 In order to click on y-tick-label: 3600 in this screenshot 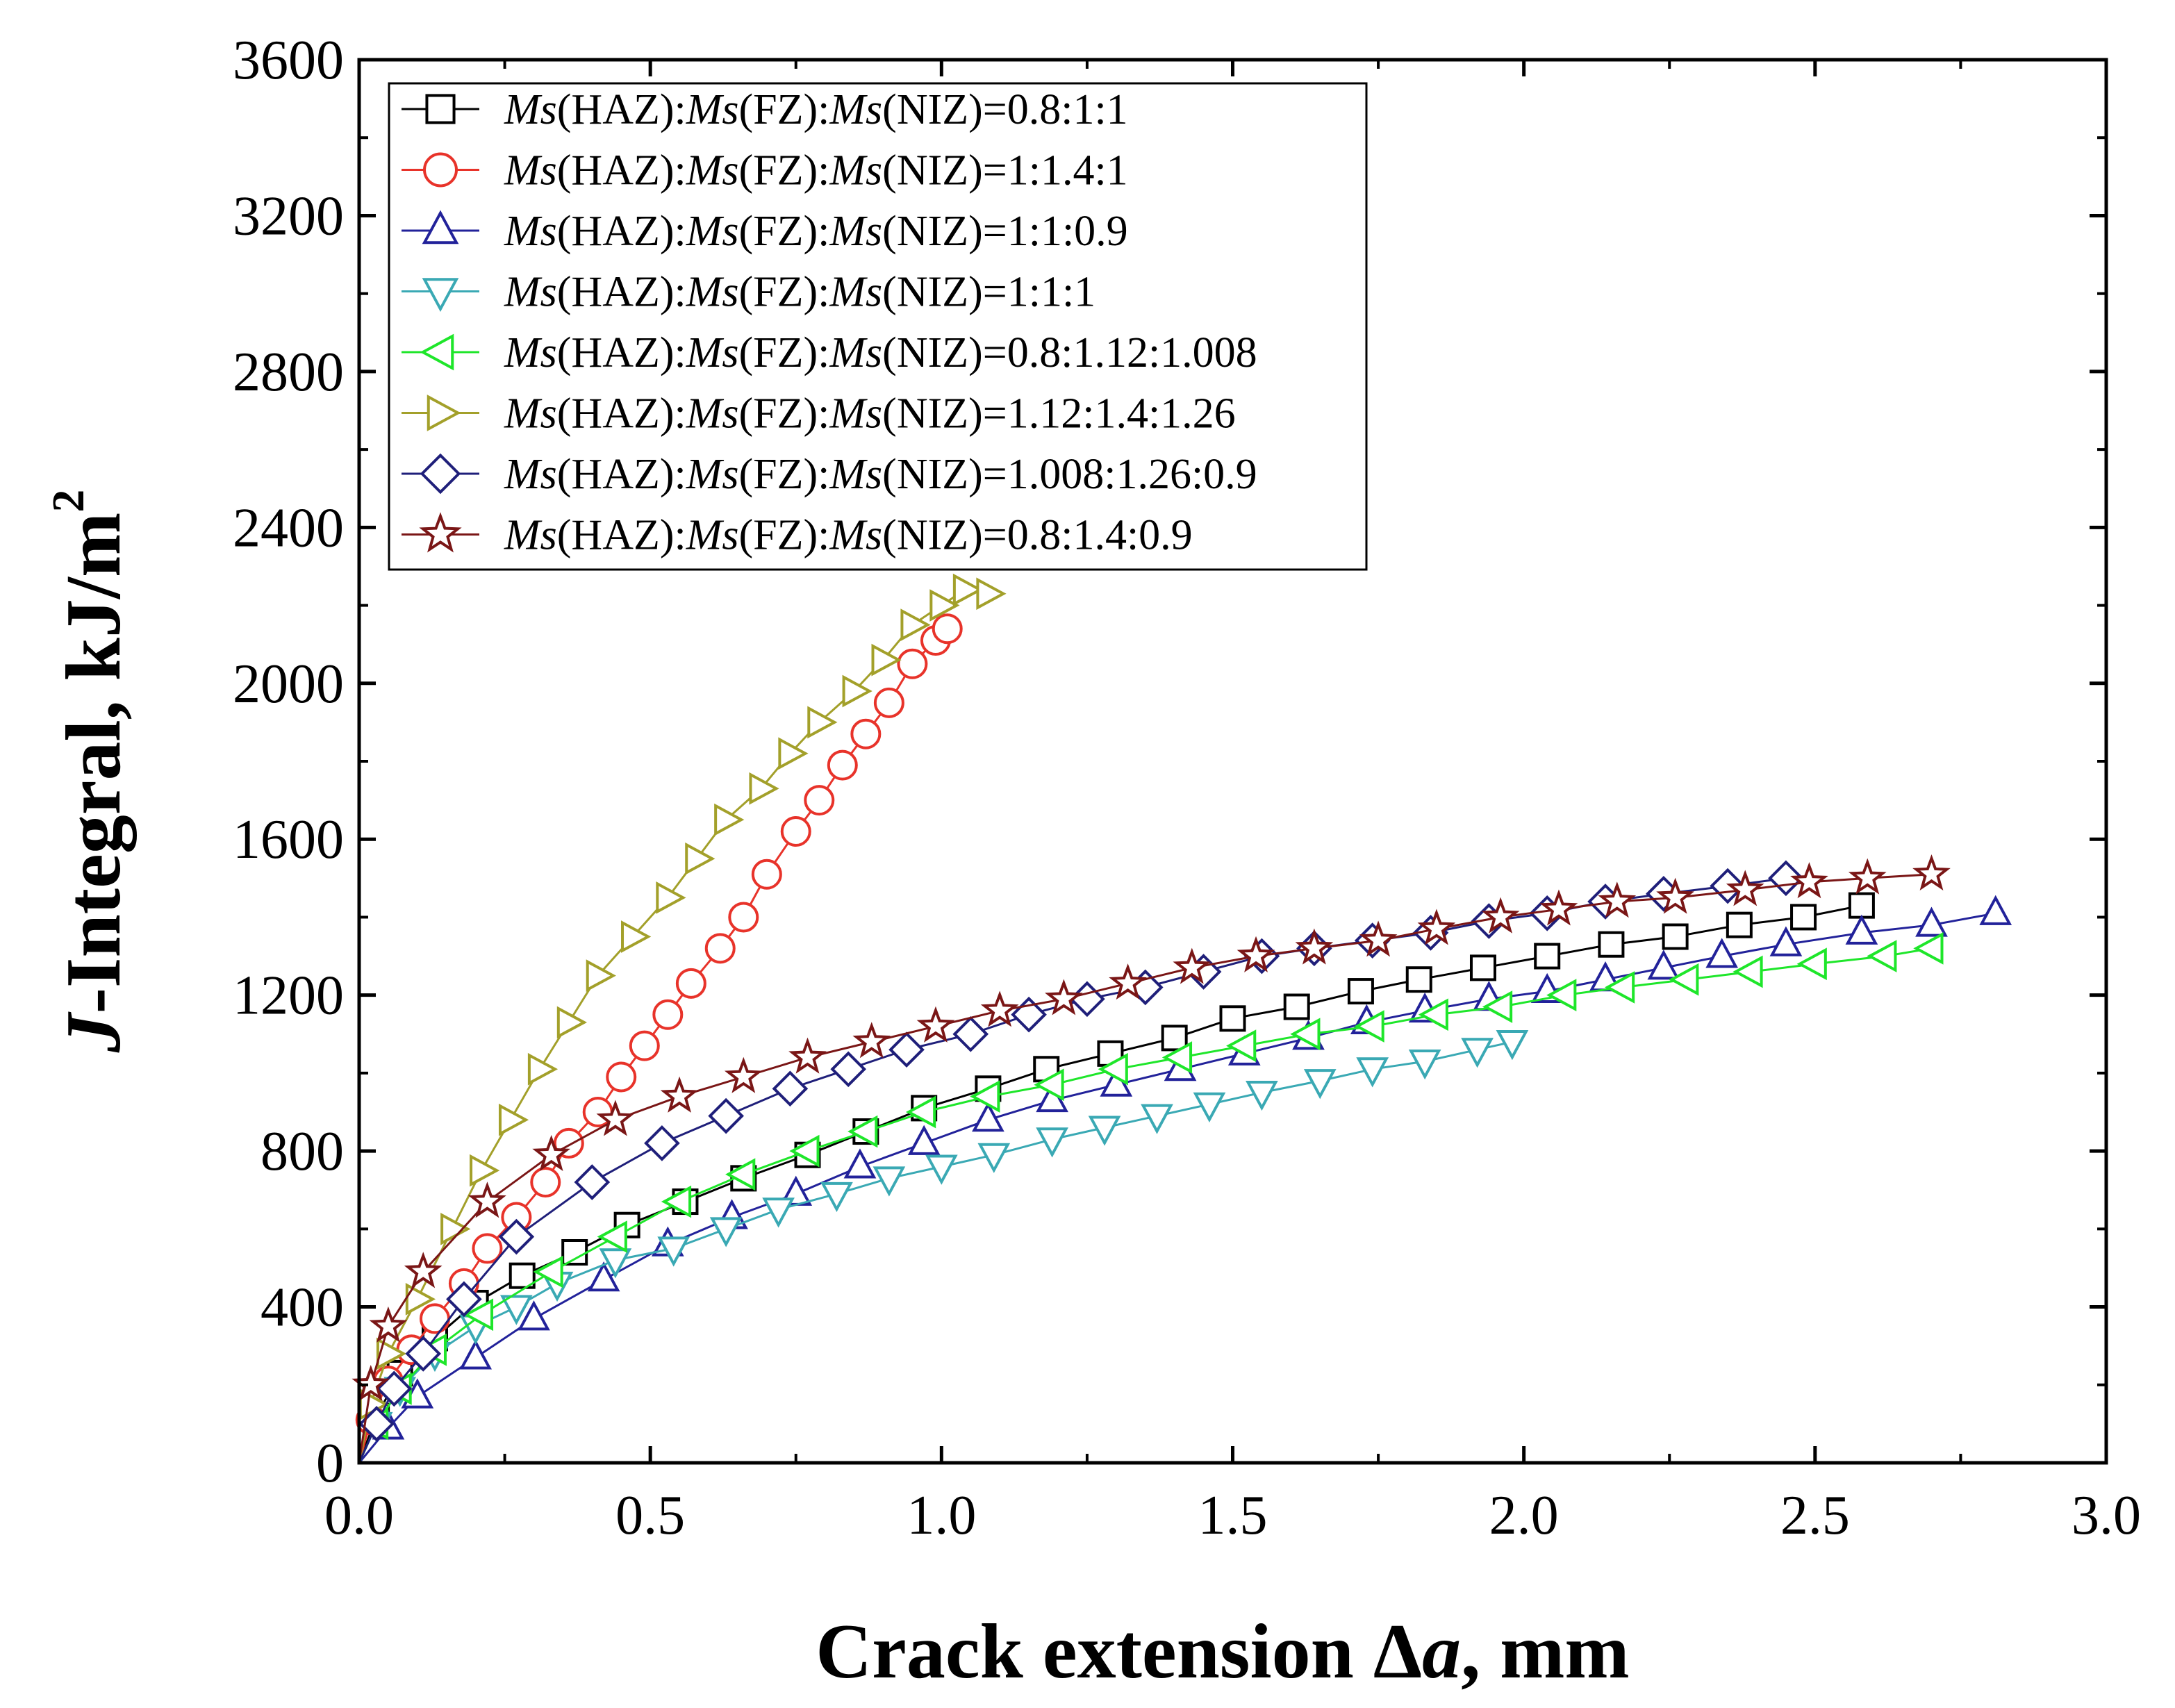, I will do `click(289, 61)`.